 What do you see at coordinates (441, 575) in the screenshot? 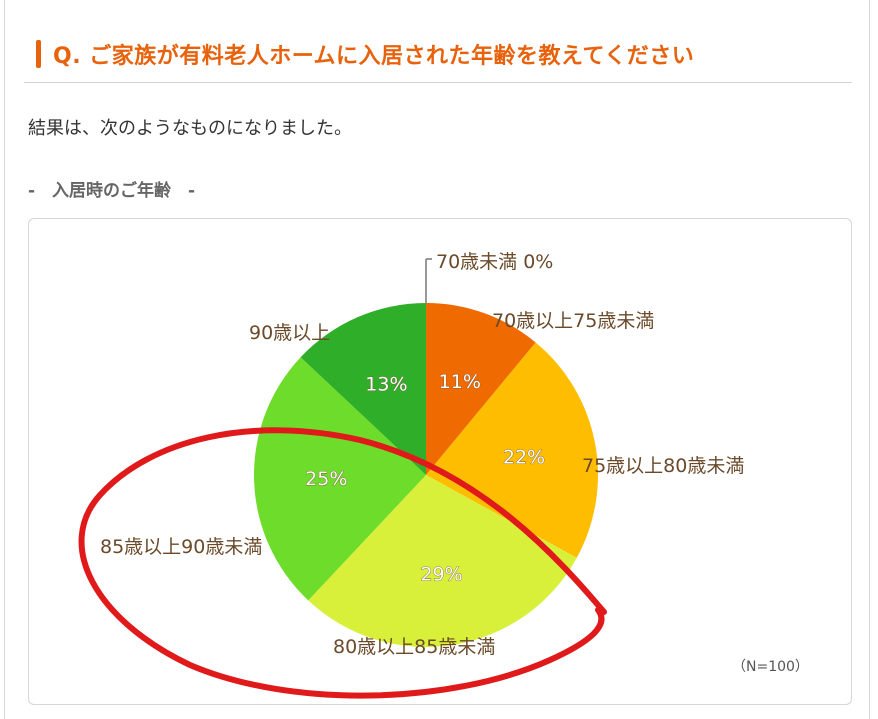
I see `percent-label-4: 29%` at bounding box center [441, 575].